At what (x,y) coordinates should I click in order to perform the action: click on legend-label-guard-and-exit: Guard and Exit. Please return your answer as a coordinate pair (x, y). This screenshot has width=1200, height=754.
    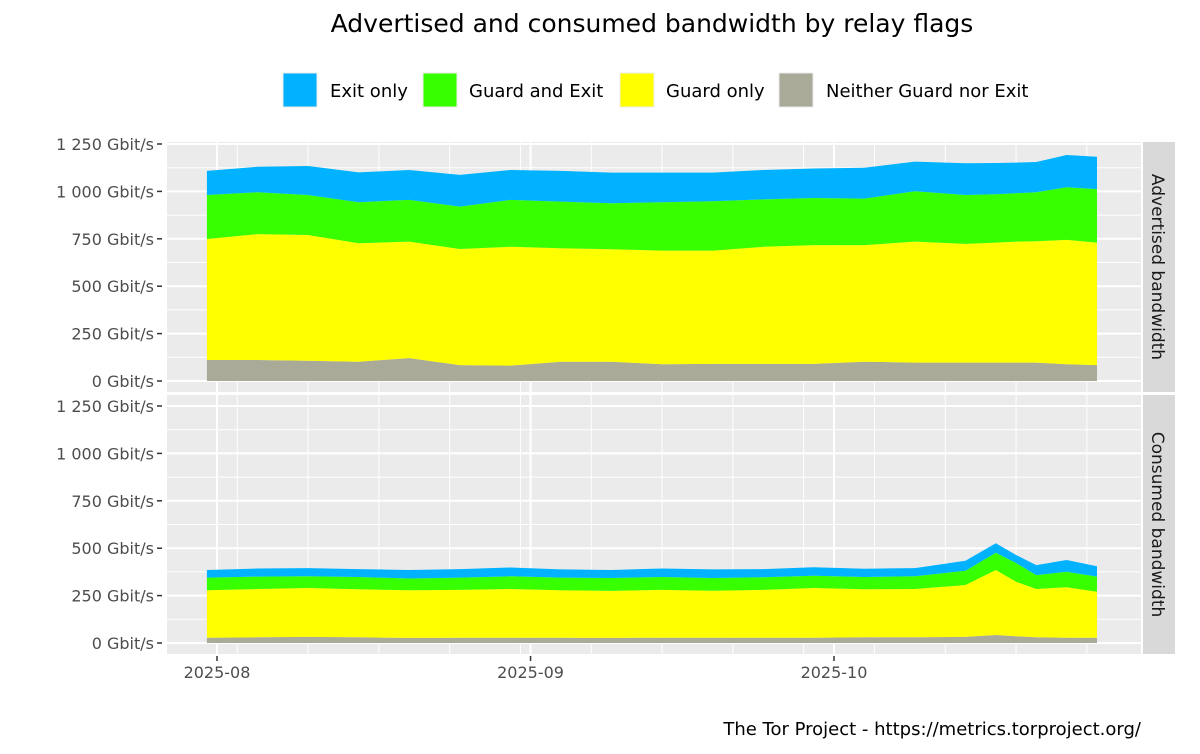
    Looking at the image, I should click on (536, 91).